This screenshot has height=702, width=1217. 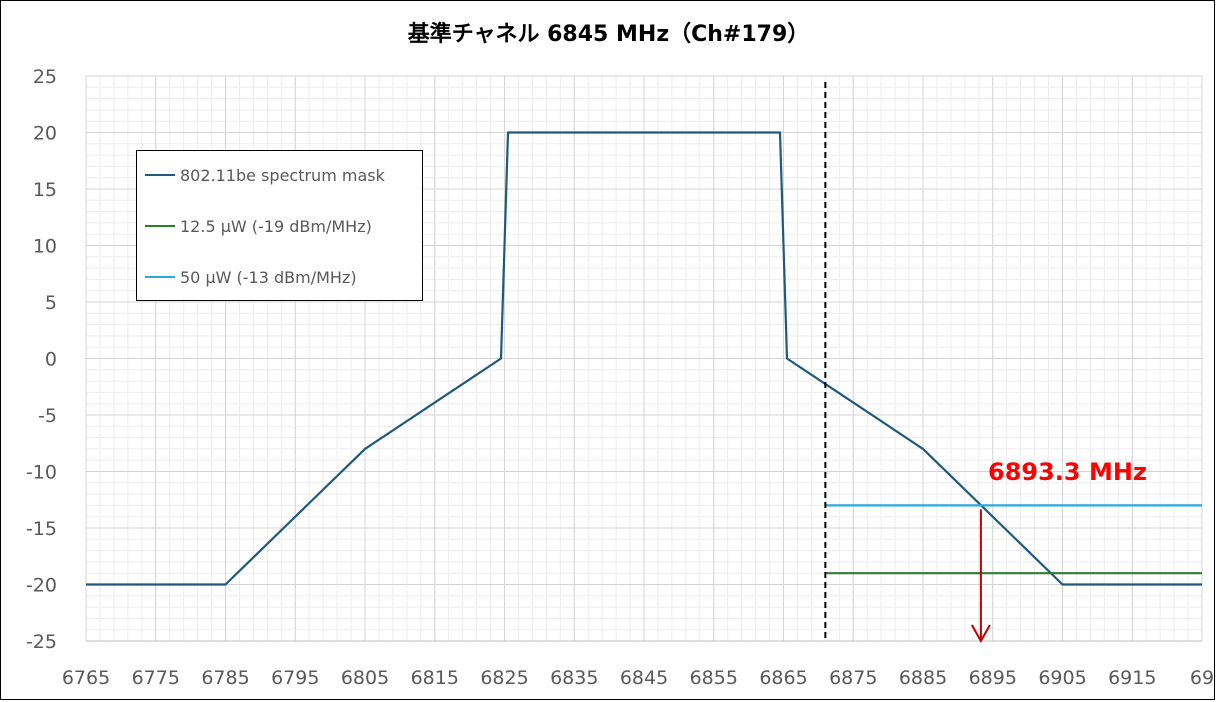 I want to click on y-tick-label: -20, so click(x=41, y=586).